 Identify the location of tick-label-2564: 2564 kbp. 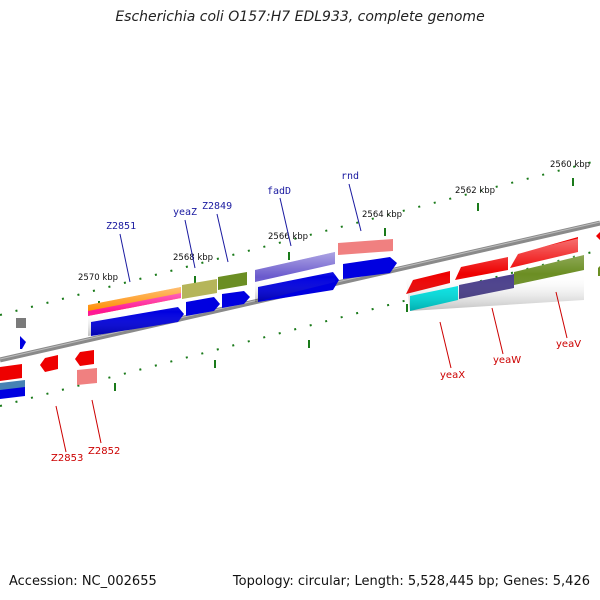
(382, 215).